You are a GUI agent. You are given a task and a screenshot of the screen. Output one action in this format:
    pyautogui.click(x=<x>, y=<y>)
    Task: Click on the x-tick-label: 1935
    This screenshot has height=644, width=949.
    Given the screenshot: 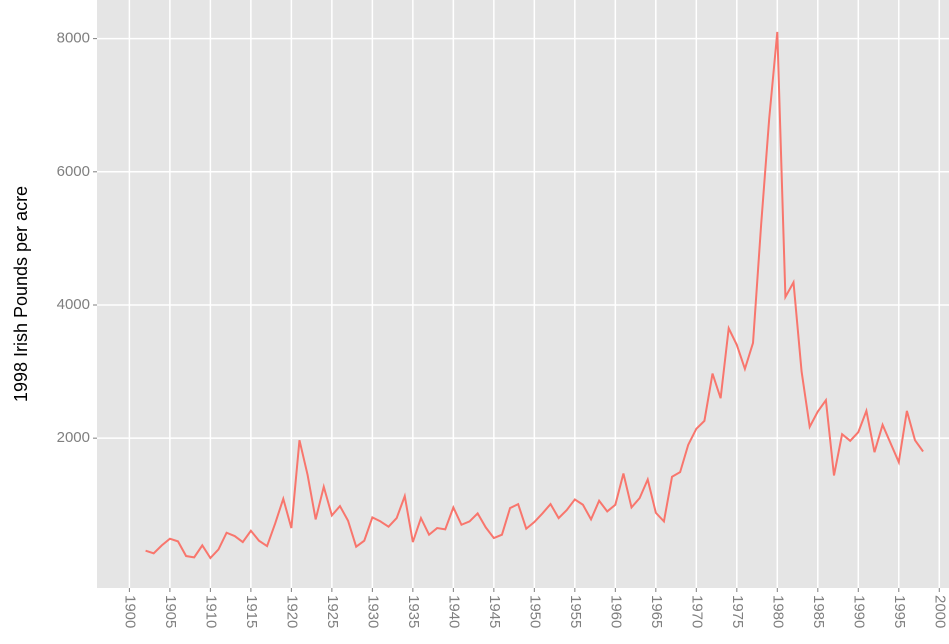 What is the action you would take?
    pyautogui.click(x=413, y=611)
    